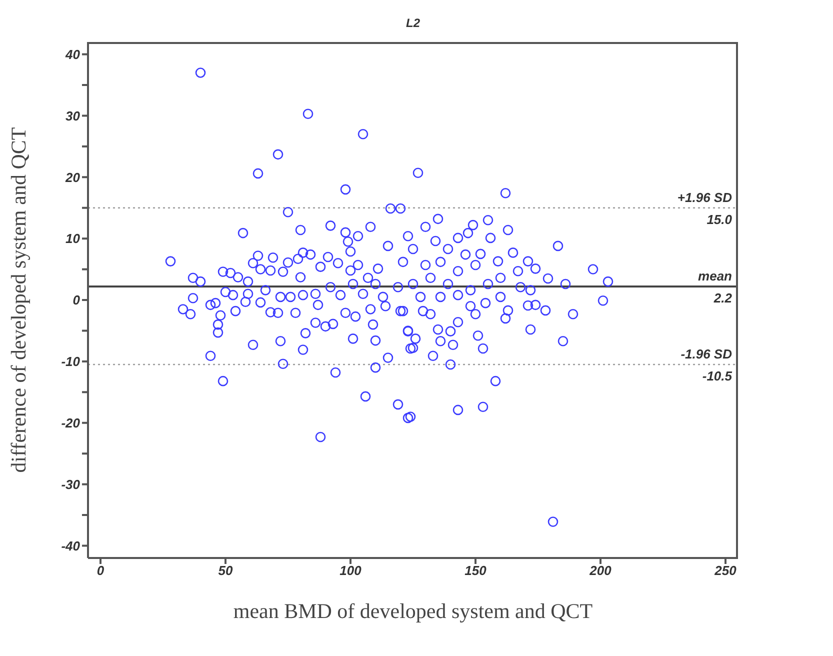 This screenshot has height=656, width=833. I want to click on x-tick-label: 50, so click(226, 570).